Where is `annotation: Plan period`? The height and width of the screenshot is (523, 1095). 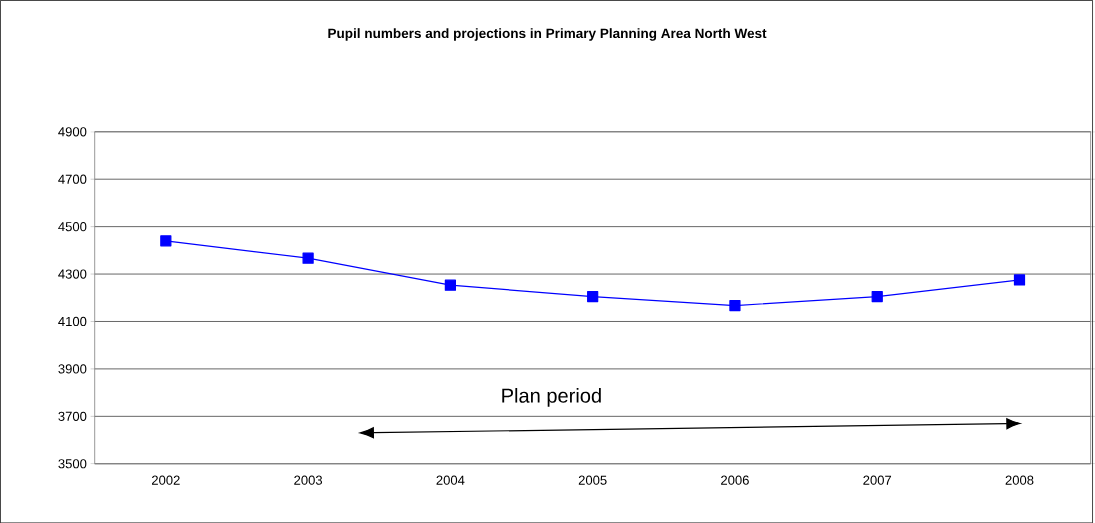 annotation: Plan period is located at coordinates (551, 397).